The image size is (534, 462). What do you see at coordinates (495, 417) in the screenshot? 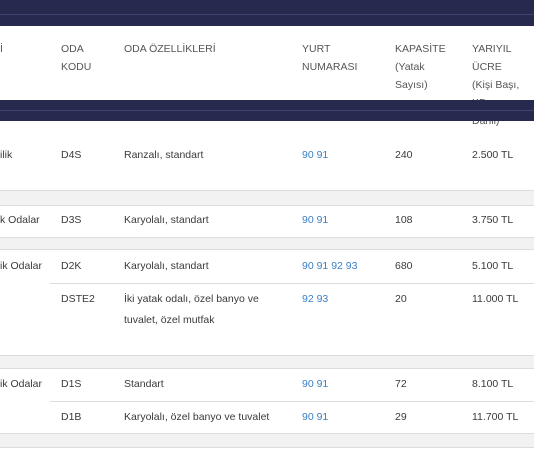
I see `cell-fee: 11.700 TL` at bounding box center [495, 417].